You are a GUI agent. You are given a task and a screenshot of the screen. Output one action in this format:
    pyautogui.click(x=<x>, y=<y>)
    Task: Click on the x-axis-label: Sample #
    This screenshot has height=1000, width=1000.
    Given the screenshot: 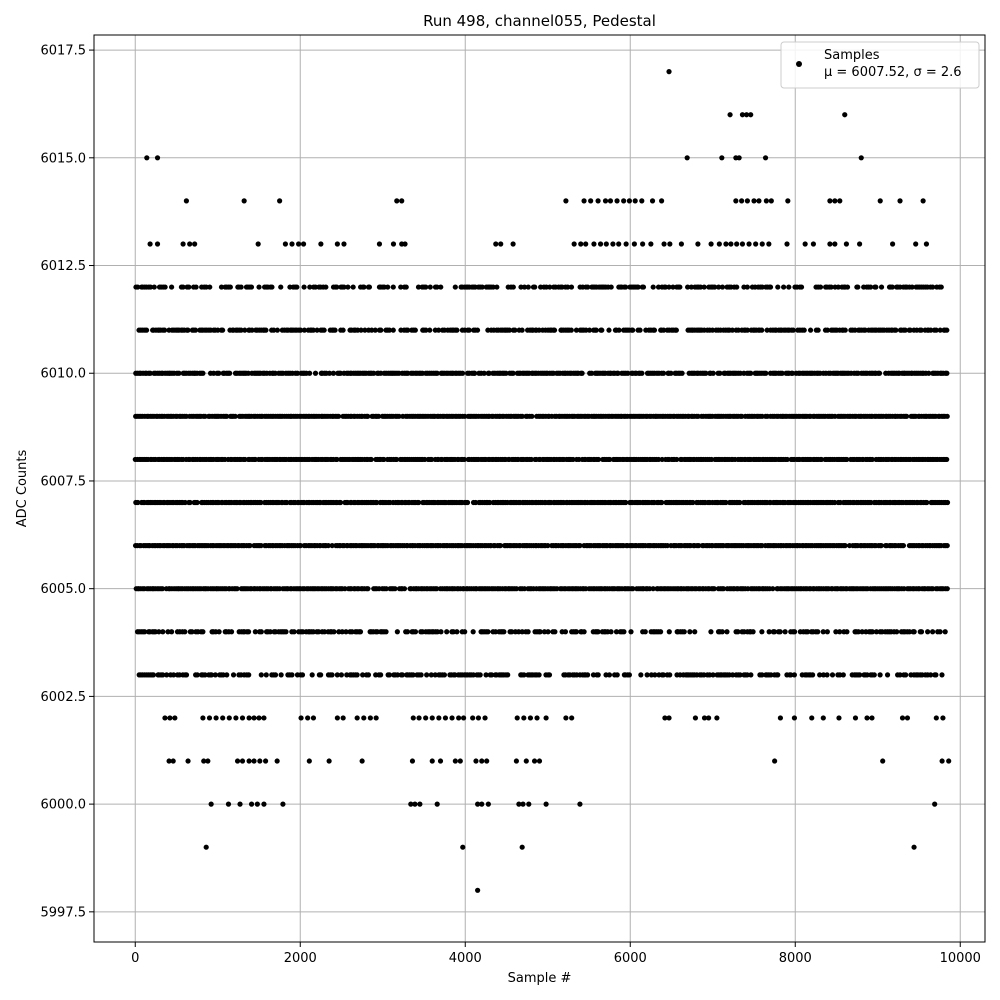 What is the action you would take?
    pyautogui.click(x=540, y=978)
    